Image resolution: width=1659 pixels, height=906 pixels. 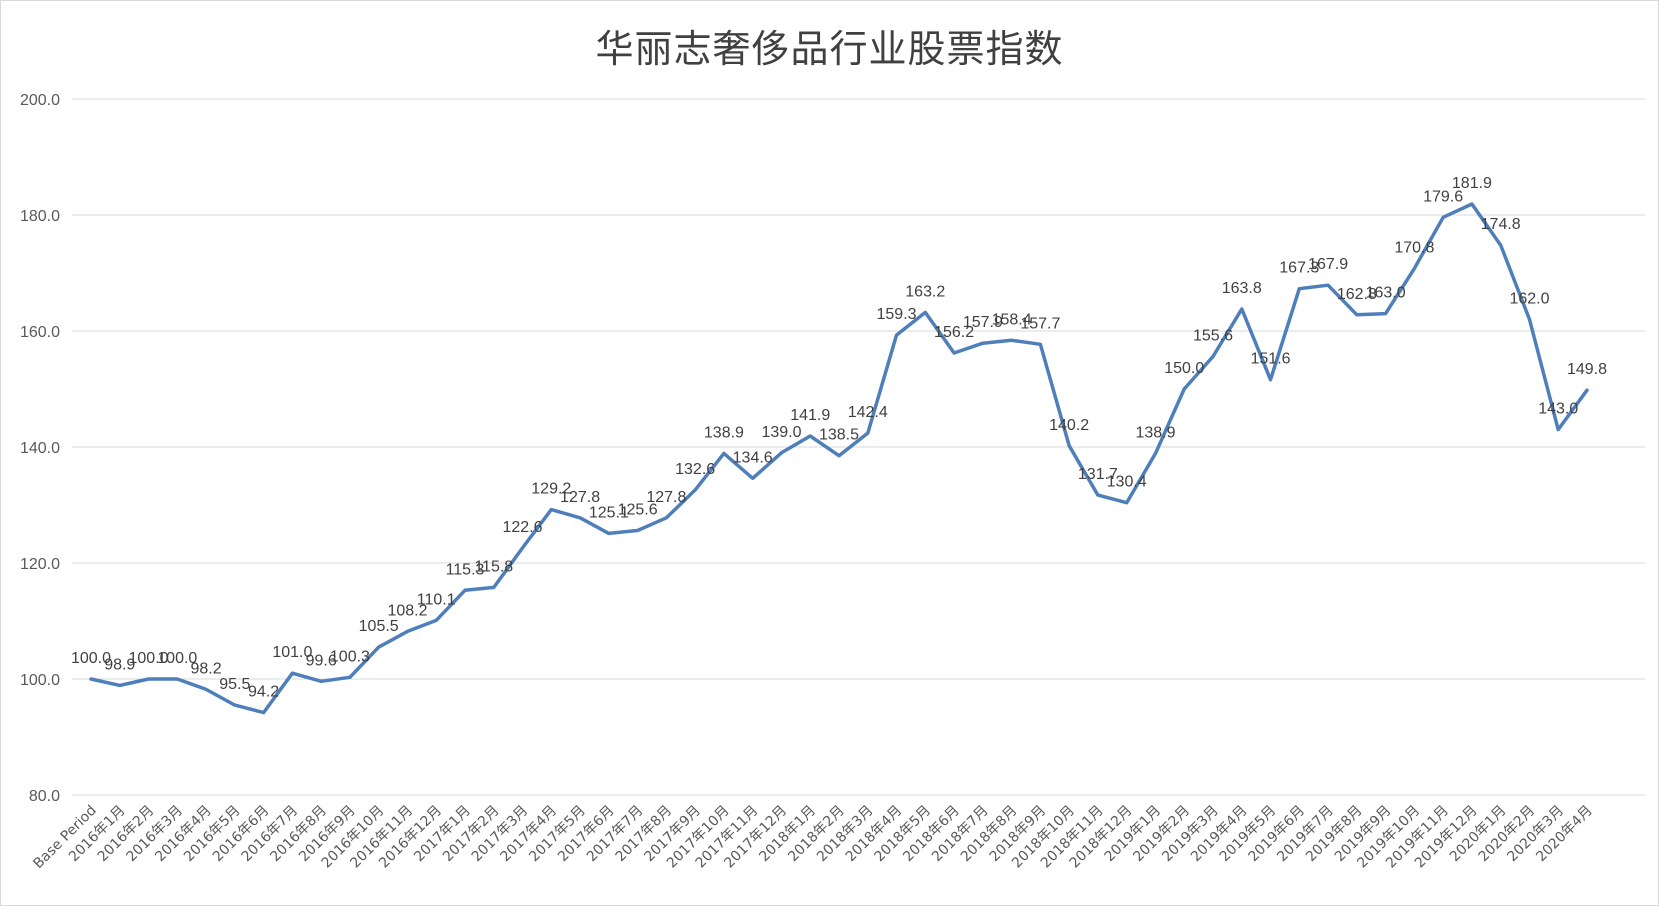 What do you see at coordinates (1299, 268) in the screenshot?
I see `data-label: 167.3` at bounding box center [1299, 268].